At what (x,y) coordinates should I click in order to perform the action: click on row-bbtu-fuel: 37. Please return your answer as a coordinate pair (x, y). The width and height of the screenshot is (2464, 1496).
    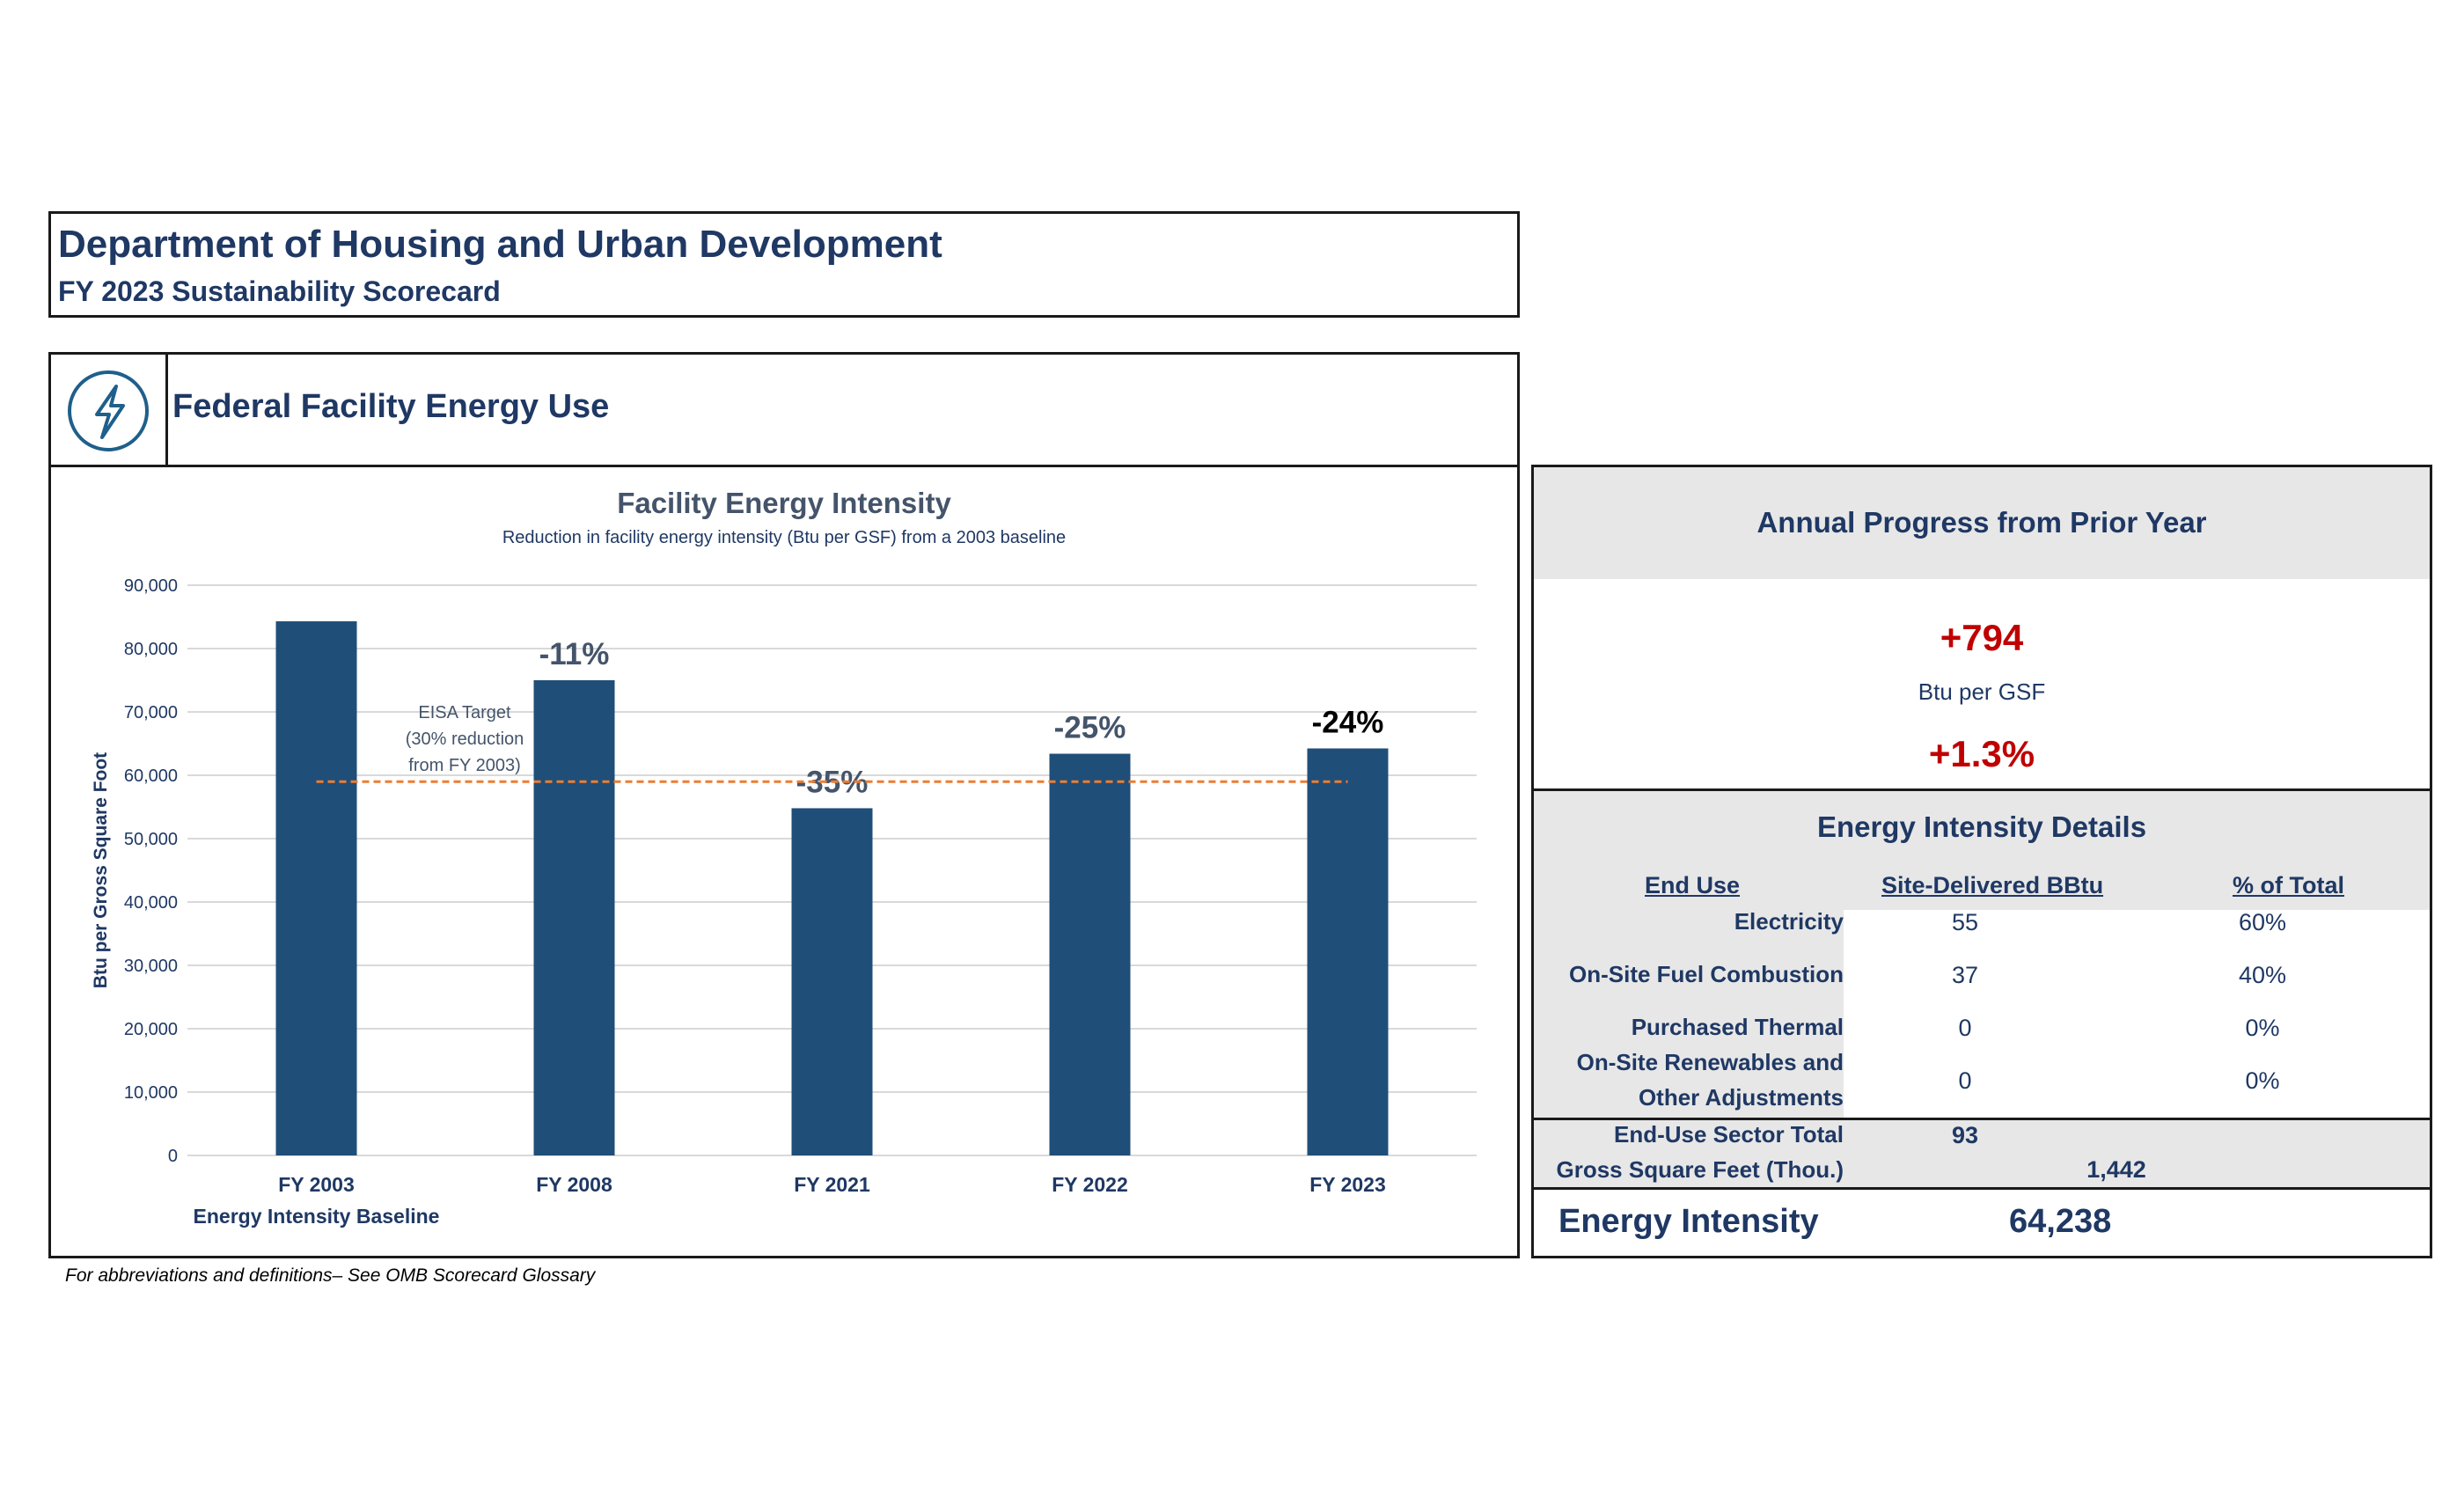
    Looking at the image, I should click on (1965, 975).